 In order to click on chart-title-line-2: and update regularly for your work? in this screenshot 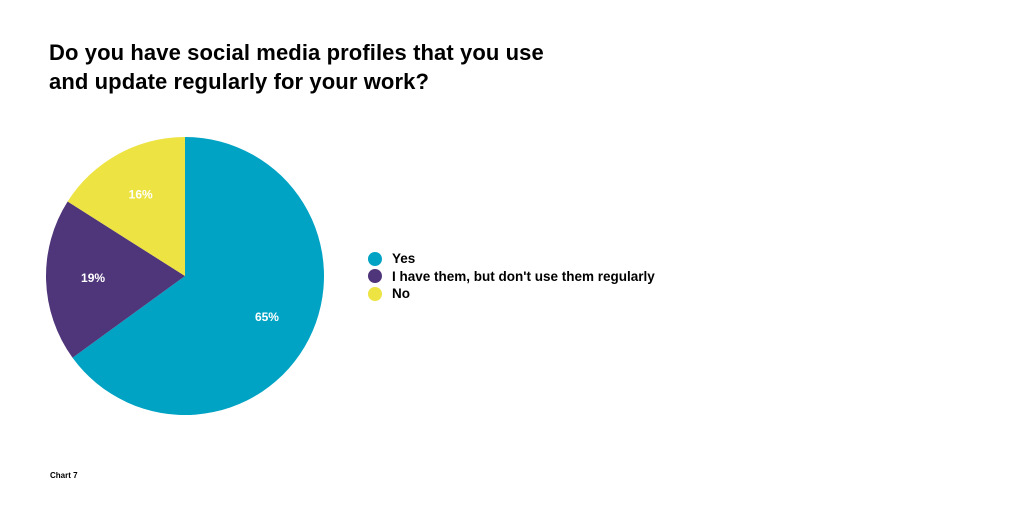, I will do `click(239, 81)`.